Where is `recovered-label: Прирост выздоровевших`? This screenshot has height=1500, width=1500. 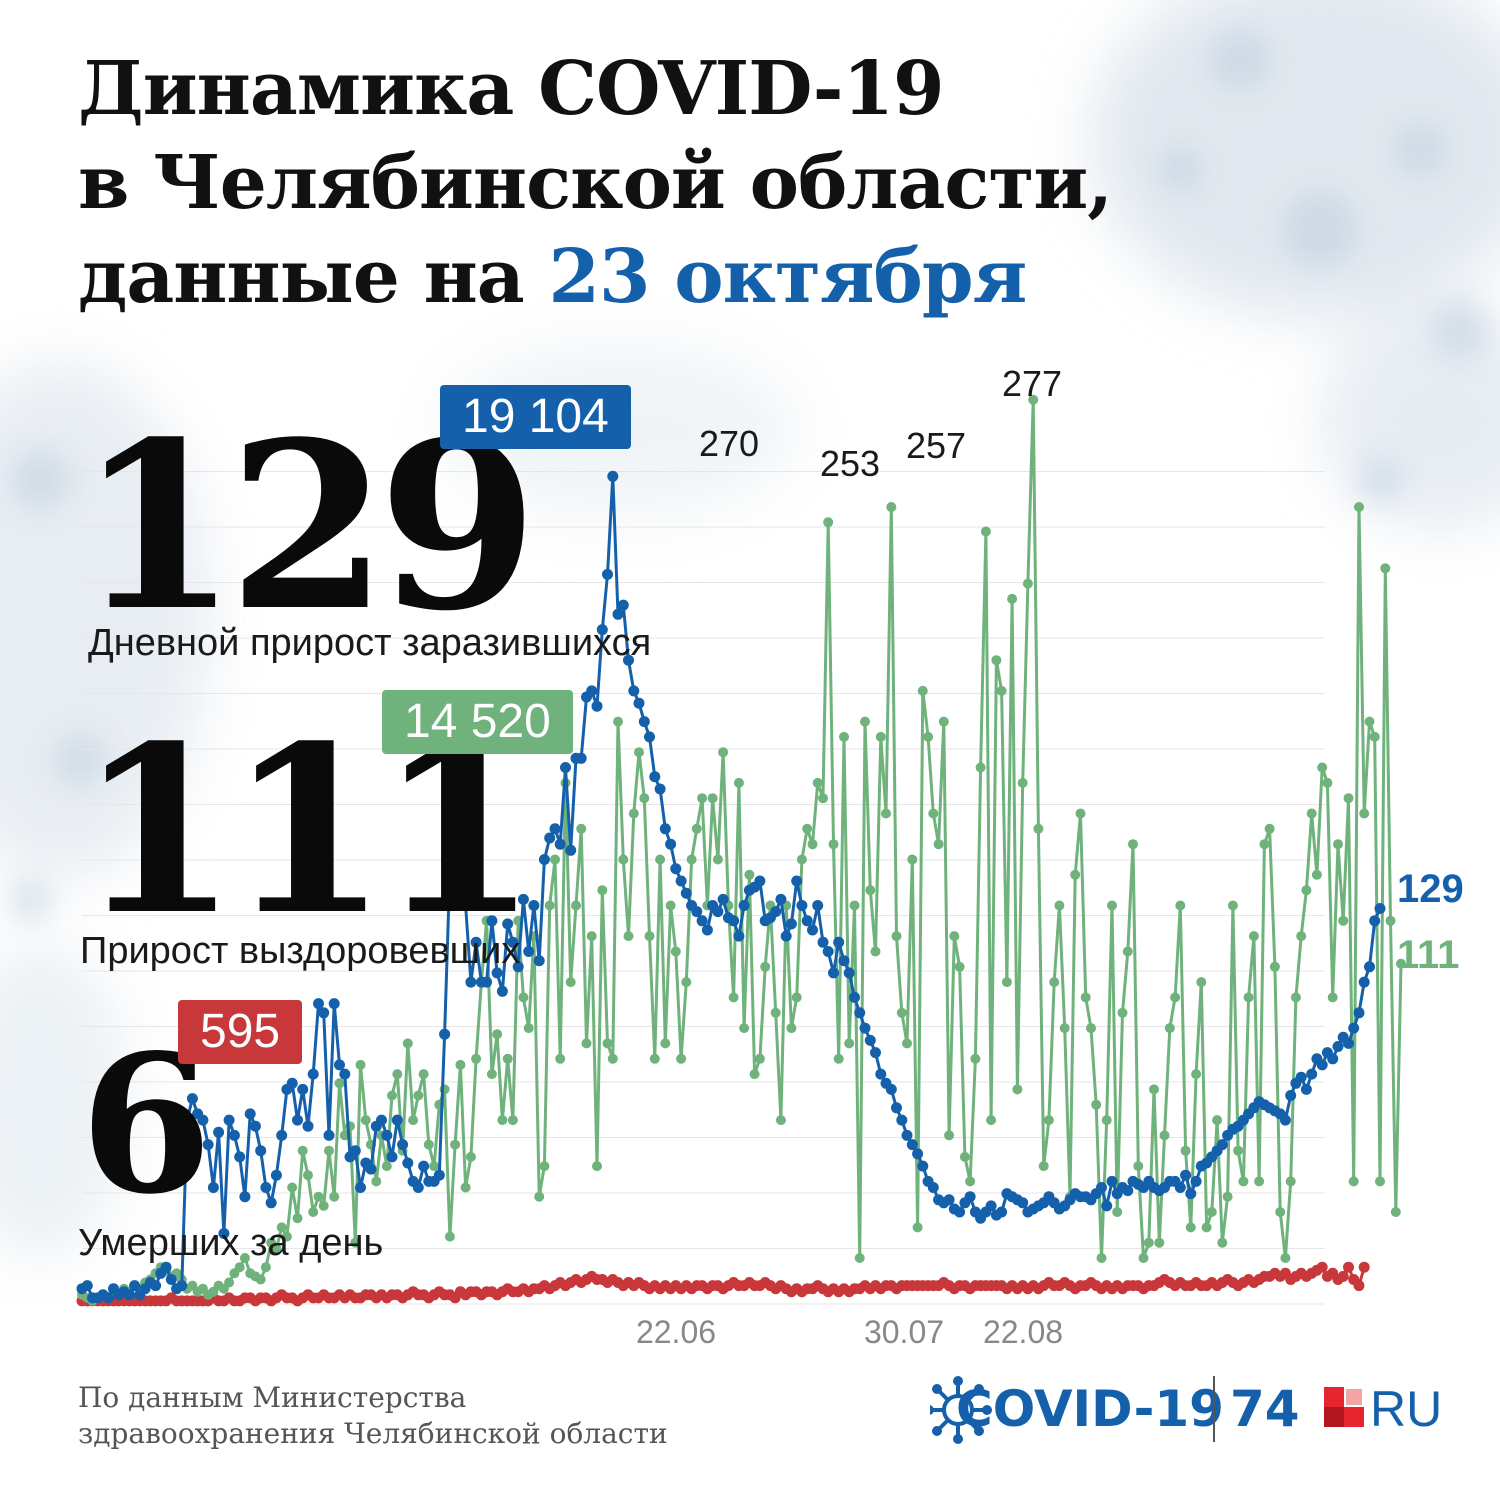
recovered-label: Прирост выздоровевших is located at coordinates (300, 951).